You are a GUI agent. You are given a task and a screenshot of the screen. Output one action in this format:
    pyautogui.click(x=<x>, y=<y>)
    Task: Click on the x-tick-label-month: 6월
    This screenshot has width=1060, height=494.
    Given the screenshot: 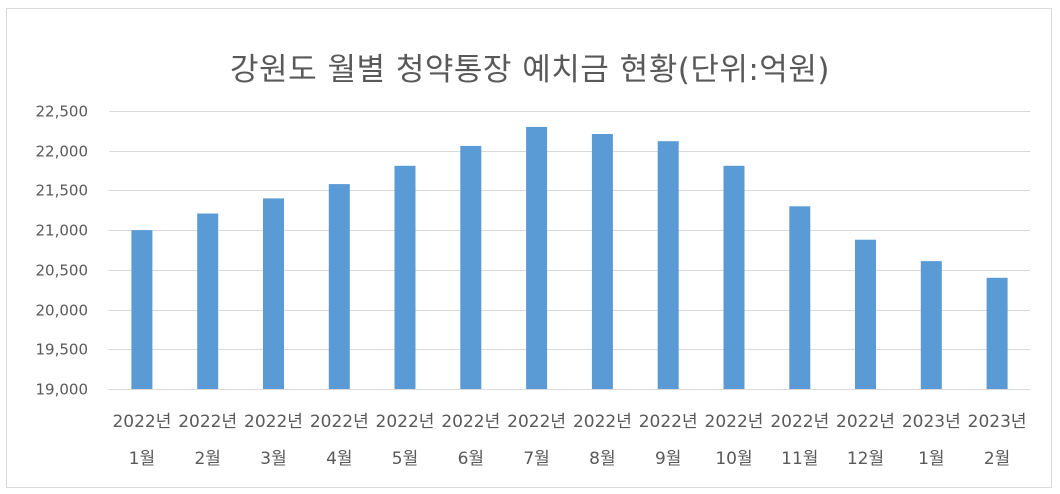 What is the action you would take?
    pyautogui.click(x=471, y=459)
    